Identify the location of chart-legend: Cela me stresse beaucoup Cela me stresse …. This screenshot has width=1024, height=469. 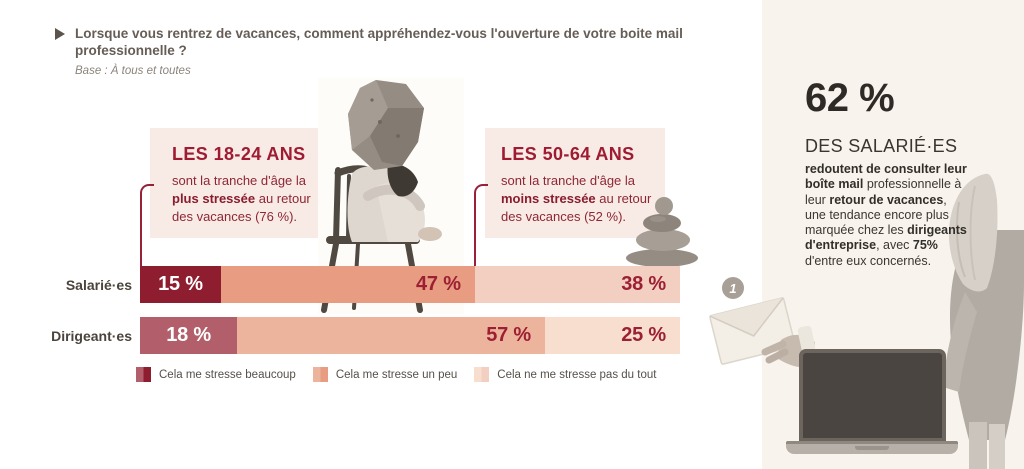
(396, 374).